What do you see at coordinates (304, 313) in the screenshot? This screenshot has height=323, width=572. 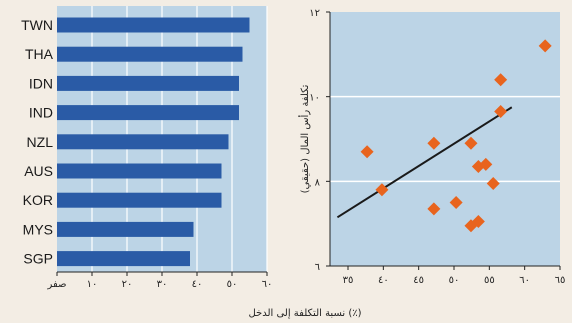 I see `shared-x-axis-title: نسبة التكلفة إلى الدخل (٪)` at bounding box center [304, 313].